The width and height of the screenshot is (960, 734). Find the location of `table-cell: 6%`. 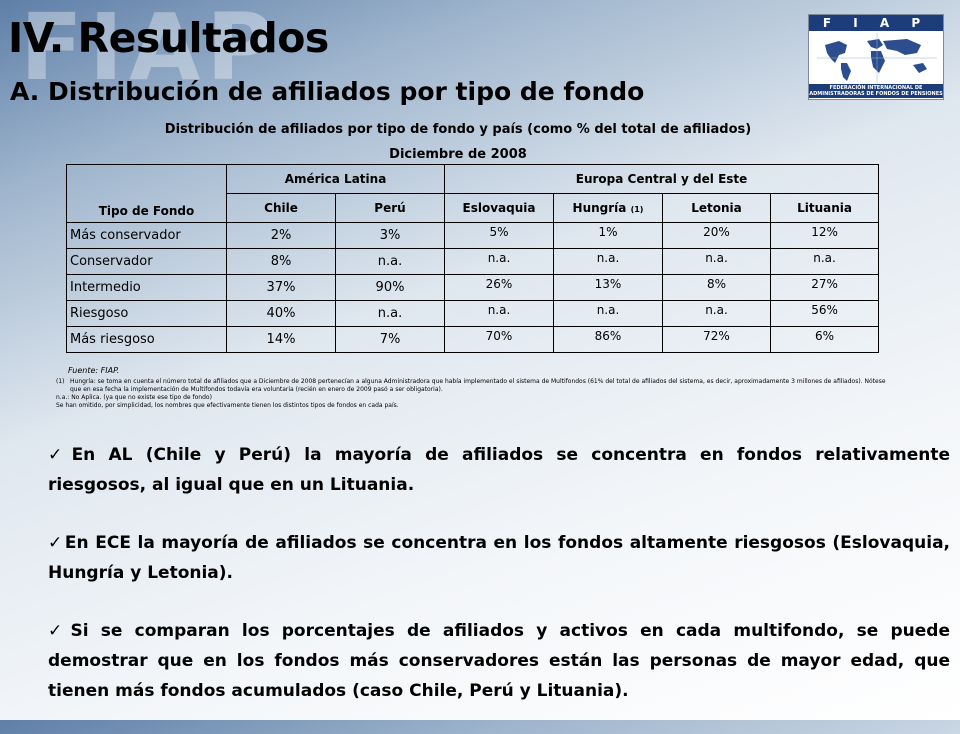

table-cell: 6% is located at coordinates (824, 339).